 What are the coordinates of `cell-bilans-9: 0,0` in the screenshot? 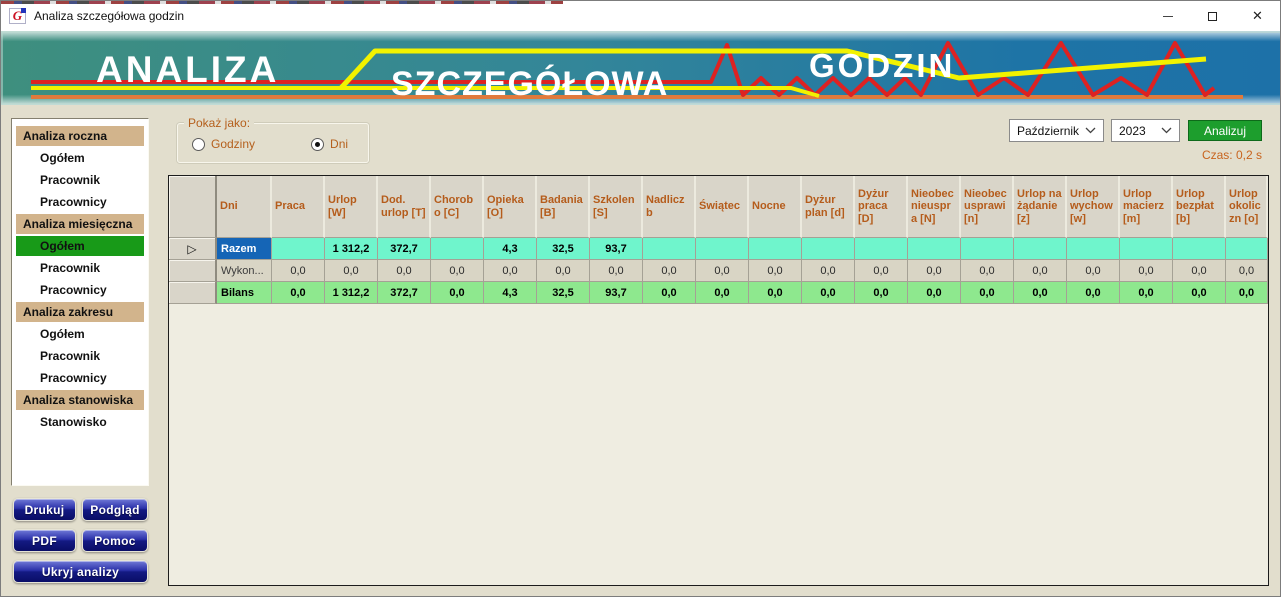 It's located at (775, 293).